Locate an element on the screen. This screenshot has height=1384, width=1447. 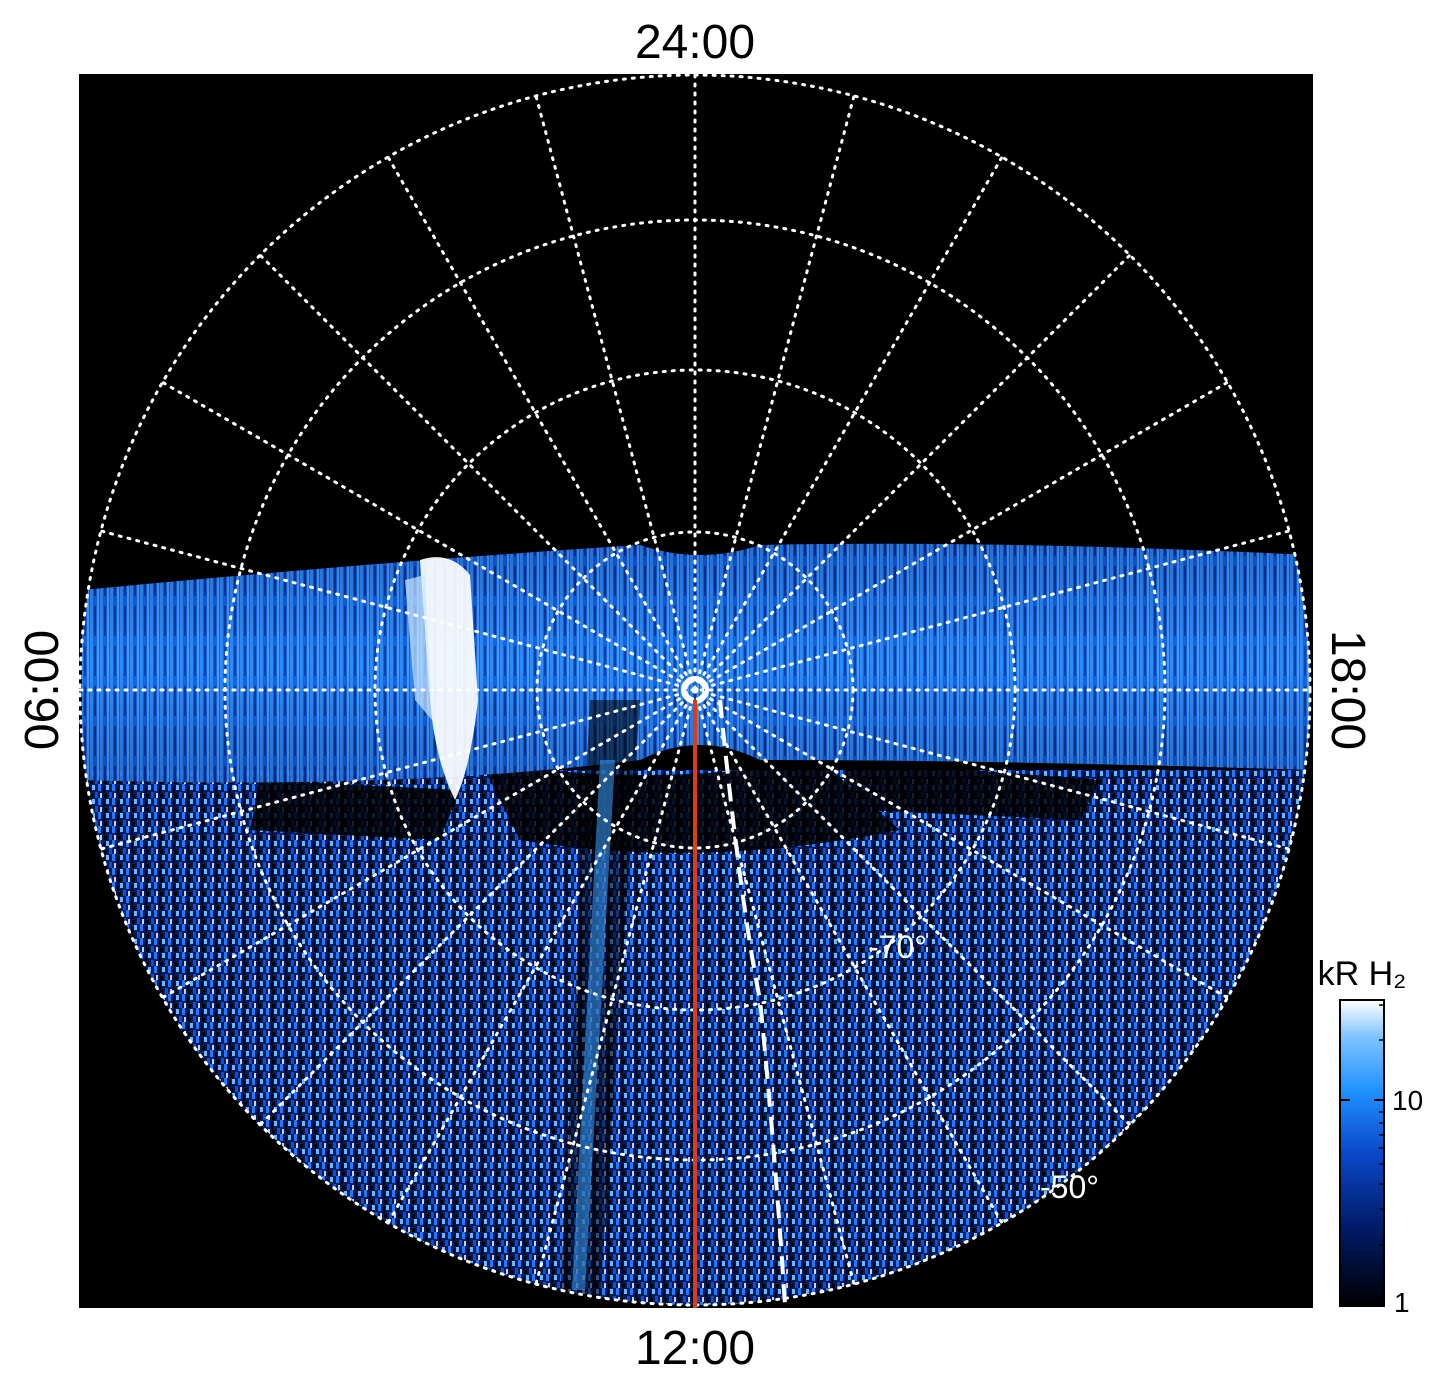
colorbar is located at coordinates (1362, 1153).